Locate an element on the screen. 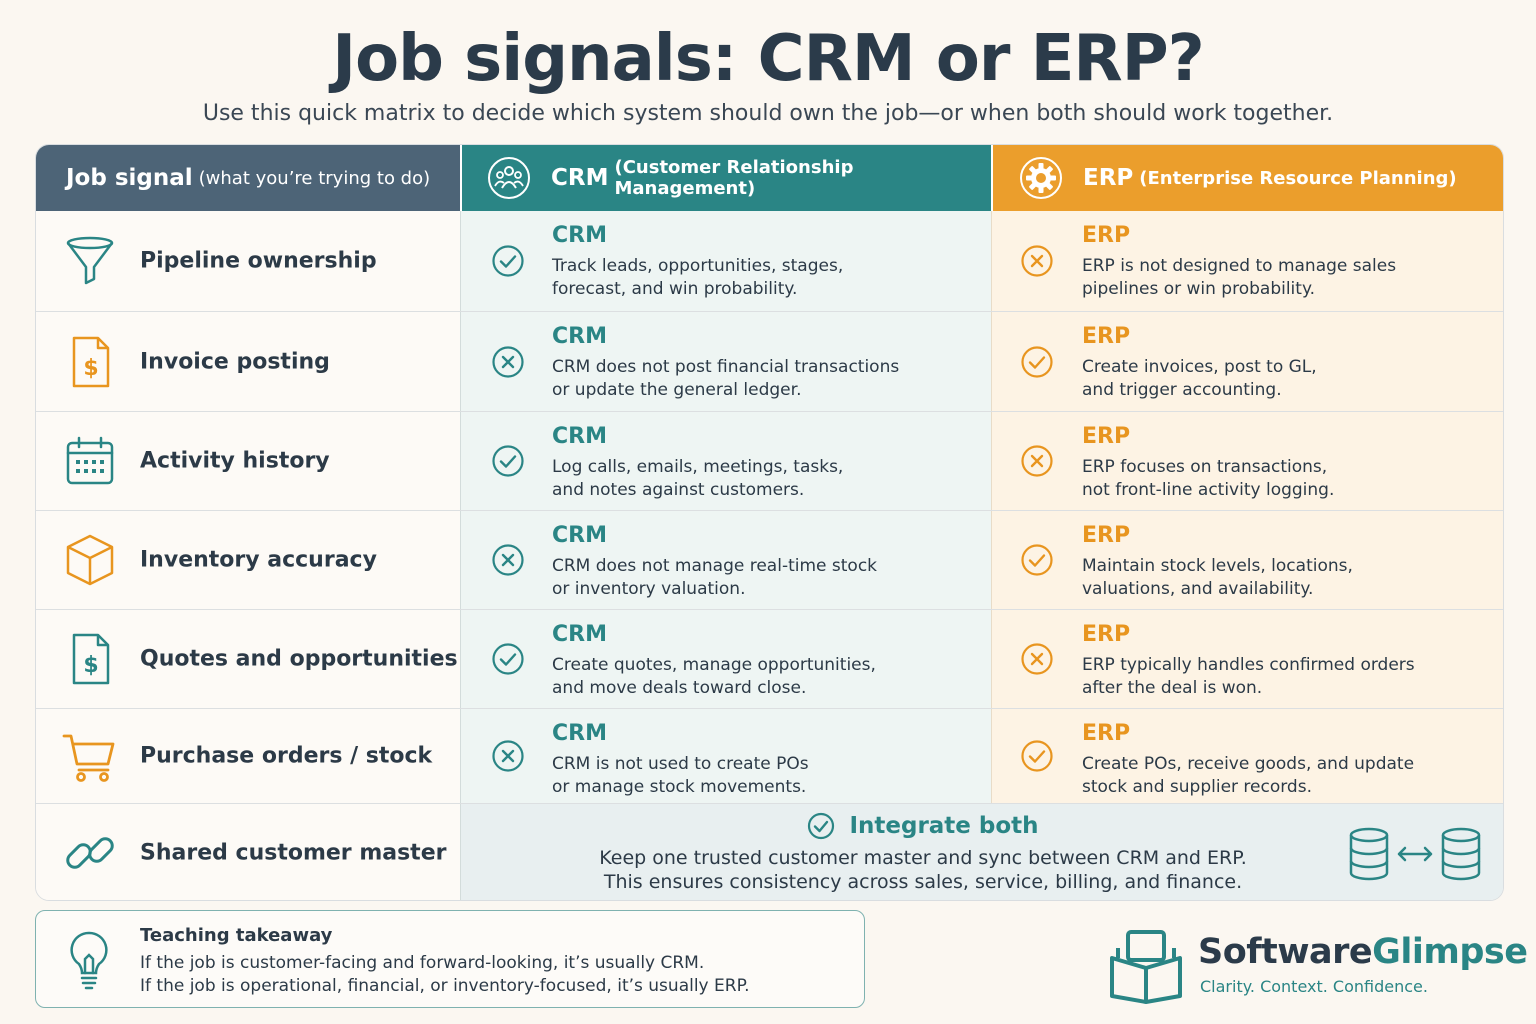 Image resolution: width=1536 pixels, height=1024 pixels. link-icon is located at coordinates (90, 853).